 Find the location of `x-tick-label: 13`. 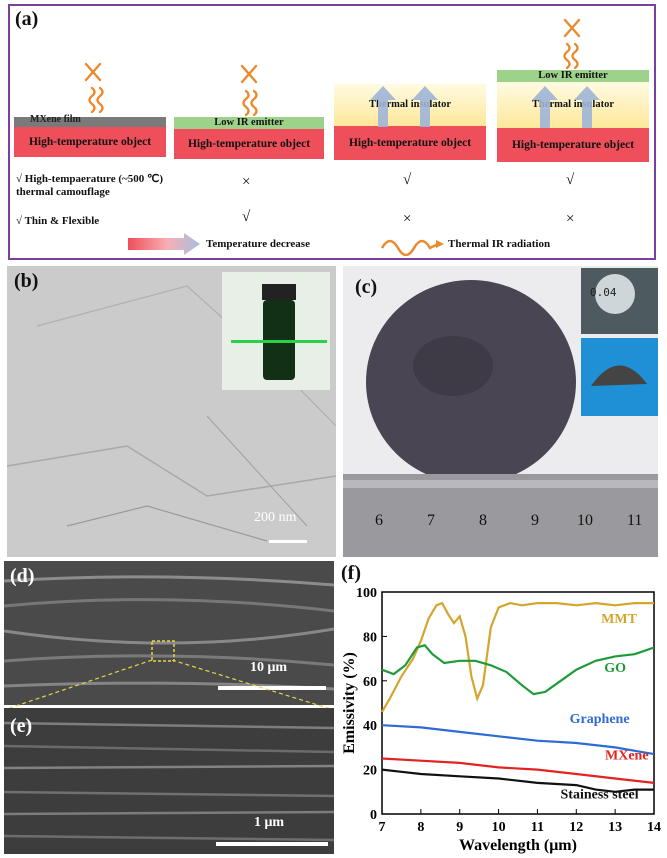

x-tick-label: 13 is located at coordinates (615, 827).